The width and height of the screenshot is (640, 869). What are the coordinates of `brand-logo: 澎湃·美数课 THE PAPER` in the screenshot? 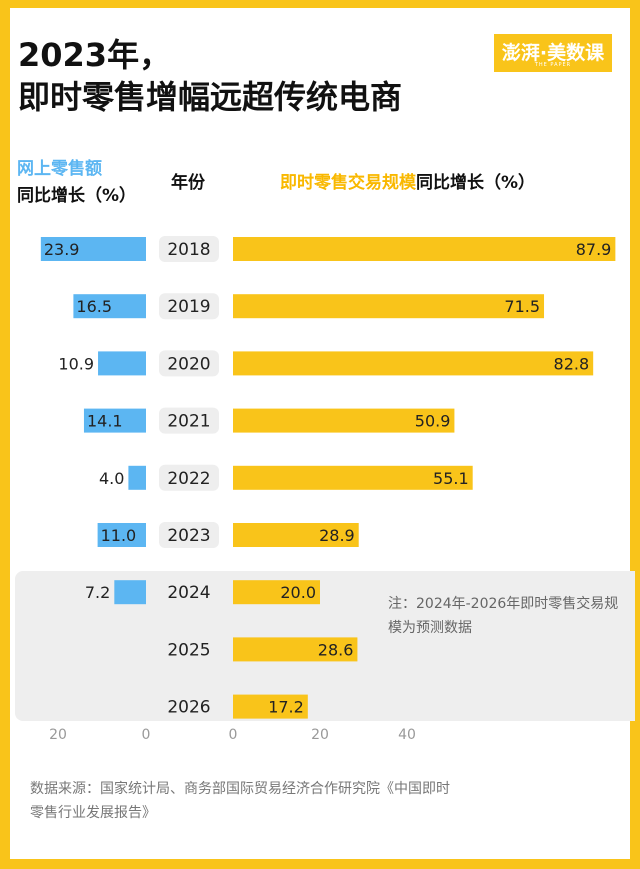 It's located at (553, 53).